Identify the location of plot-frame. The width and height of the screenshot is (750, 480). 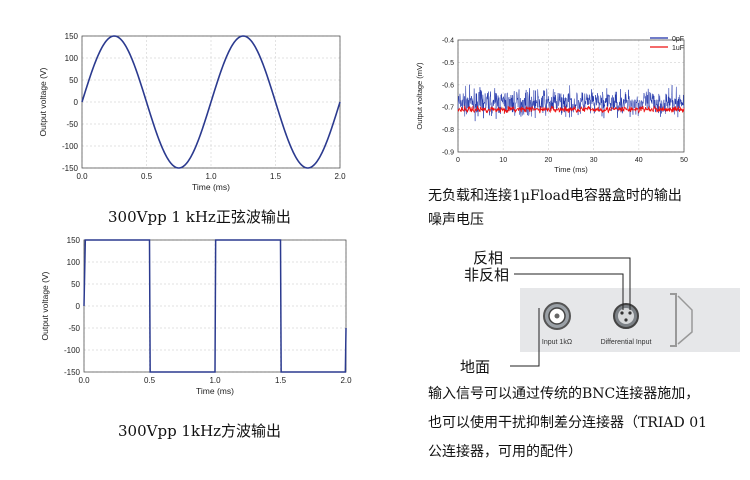
(571, 96).